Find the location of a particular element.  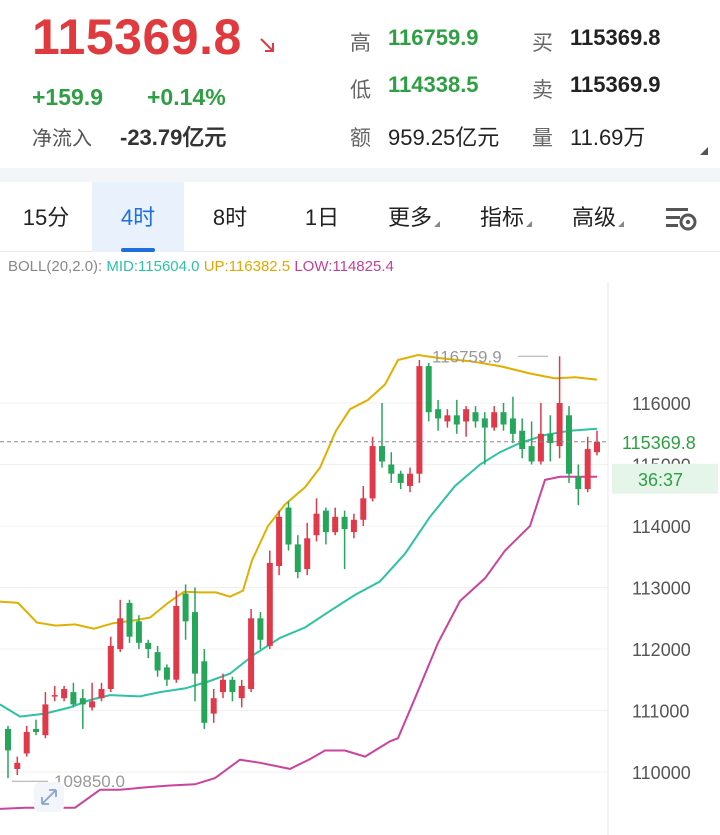

tab-label: 15分 is located at coordinates (46, 217).